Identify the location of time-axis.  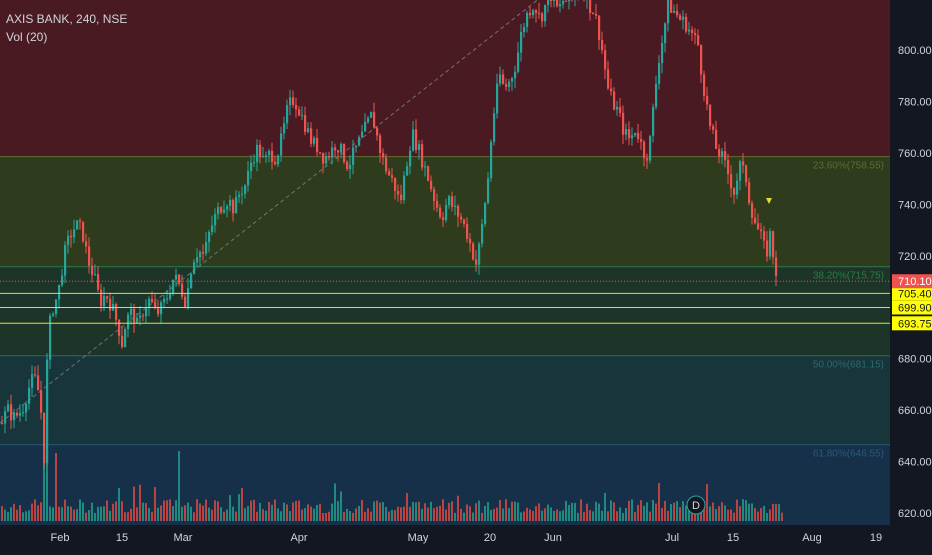
(466, 537).